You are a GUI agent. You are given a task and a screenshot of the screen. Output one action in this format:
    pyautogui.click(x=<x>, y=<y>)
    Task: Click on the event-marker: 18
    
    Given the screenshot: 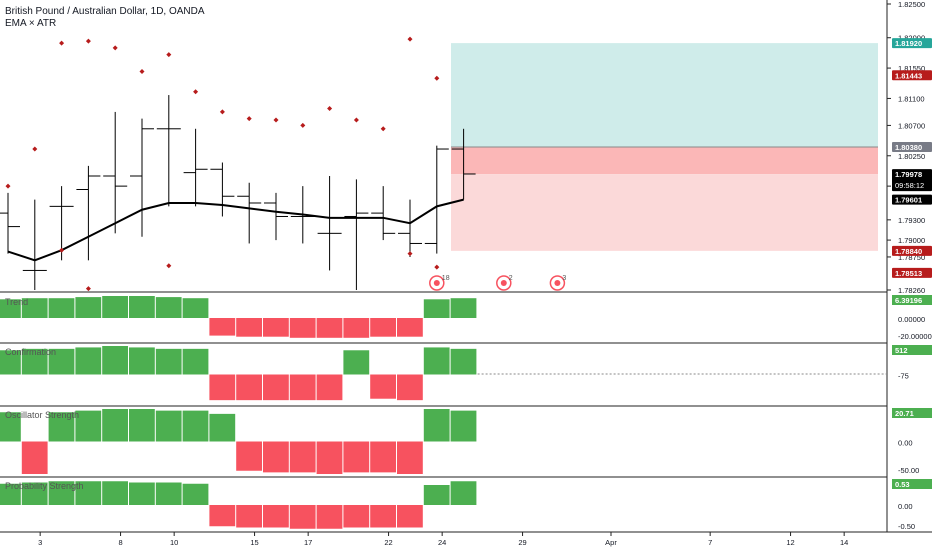 What is the action you would take?
    pyautogui.click(x=439, y=283)
    